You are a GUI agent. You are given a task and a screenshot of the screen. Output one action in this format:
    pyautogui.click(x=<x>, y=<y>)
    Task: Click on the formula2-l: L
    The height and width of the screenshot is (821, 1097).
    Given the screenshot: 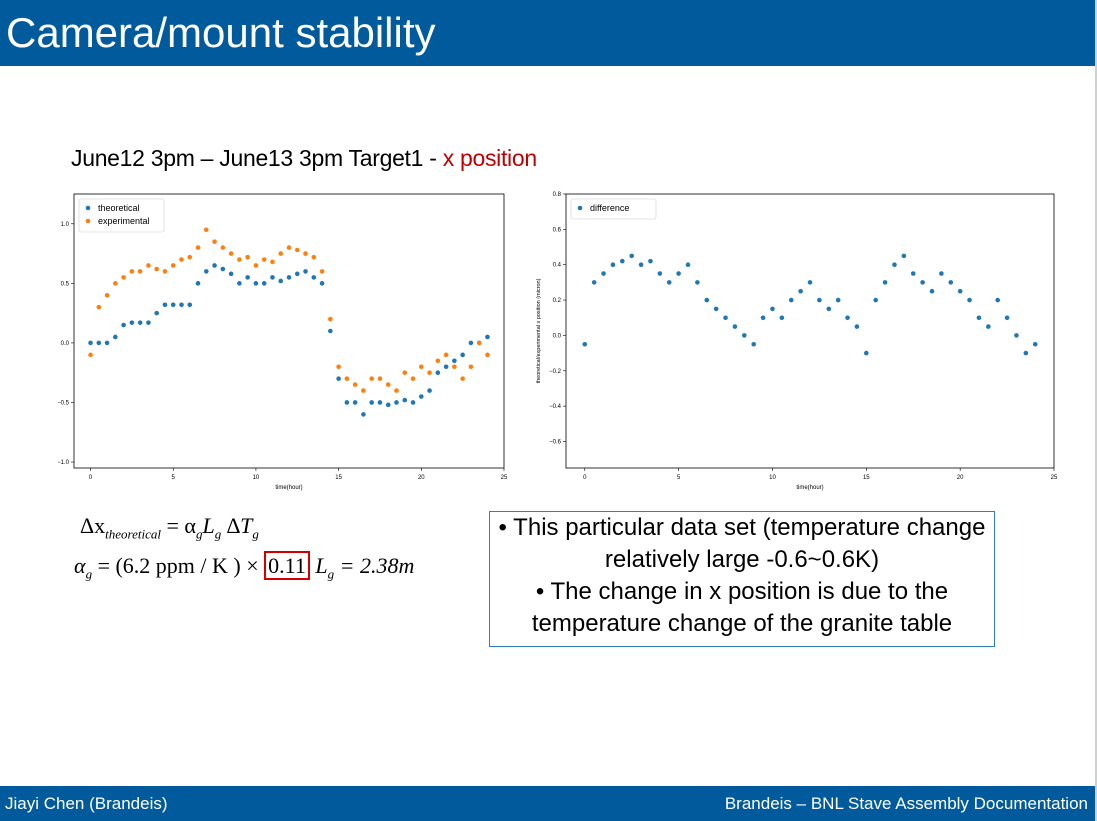 What is the action you would take?
    pyautogui.click(x=318, y=565)
    